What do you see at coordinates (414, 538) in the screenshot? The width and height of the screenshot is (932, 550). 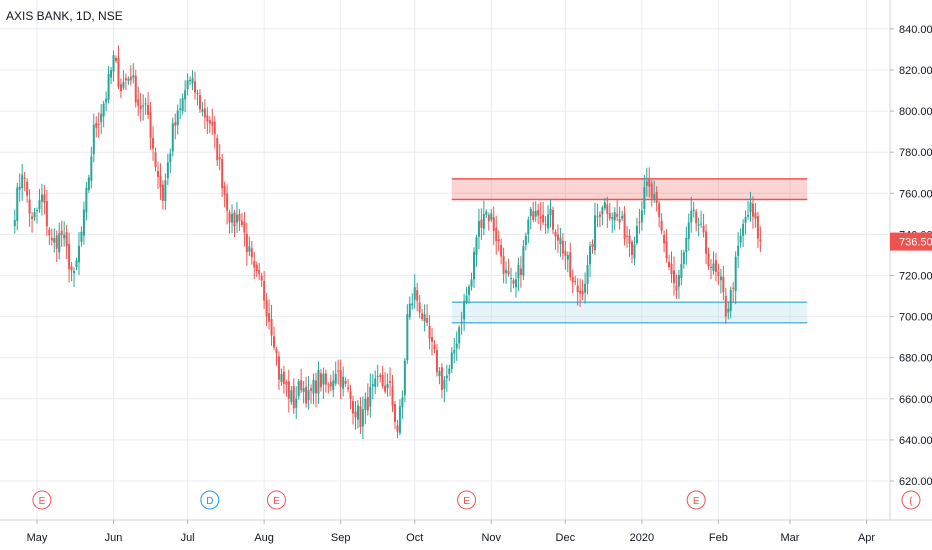 I see `time-tick-label-5: Oct` at bounding box center [414, 538].